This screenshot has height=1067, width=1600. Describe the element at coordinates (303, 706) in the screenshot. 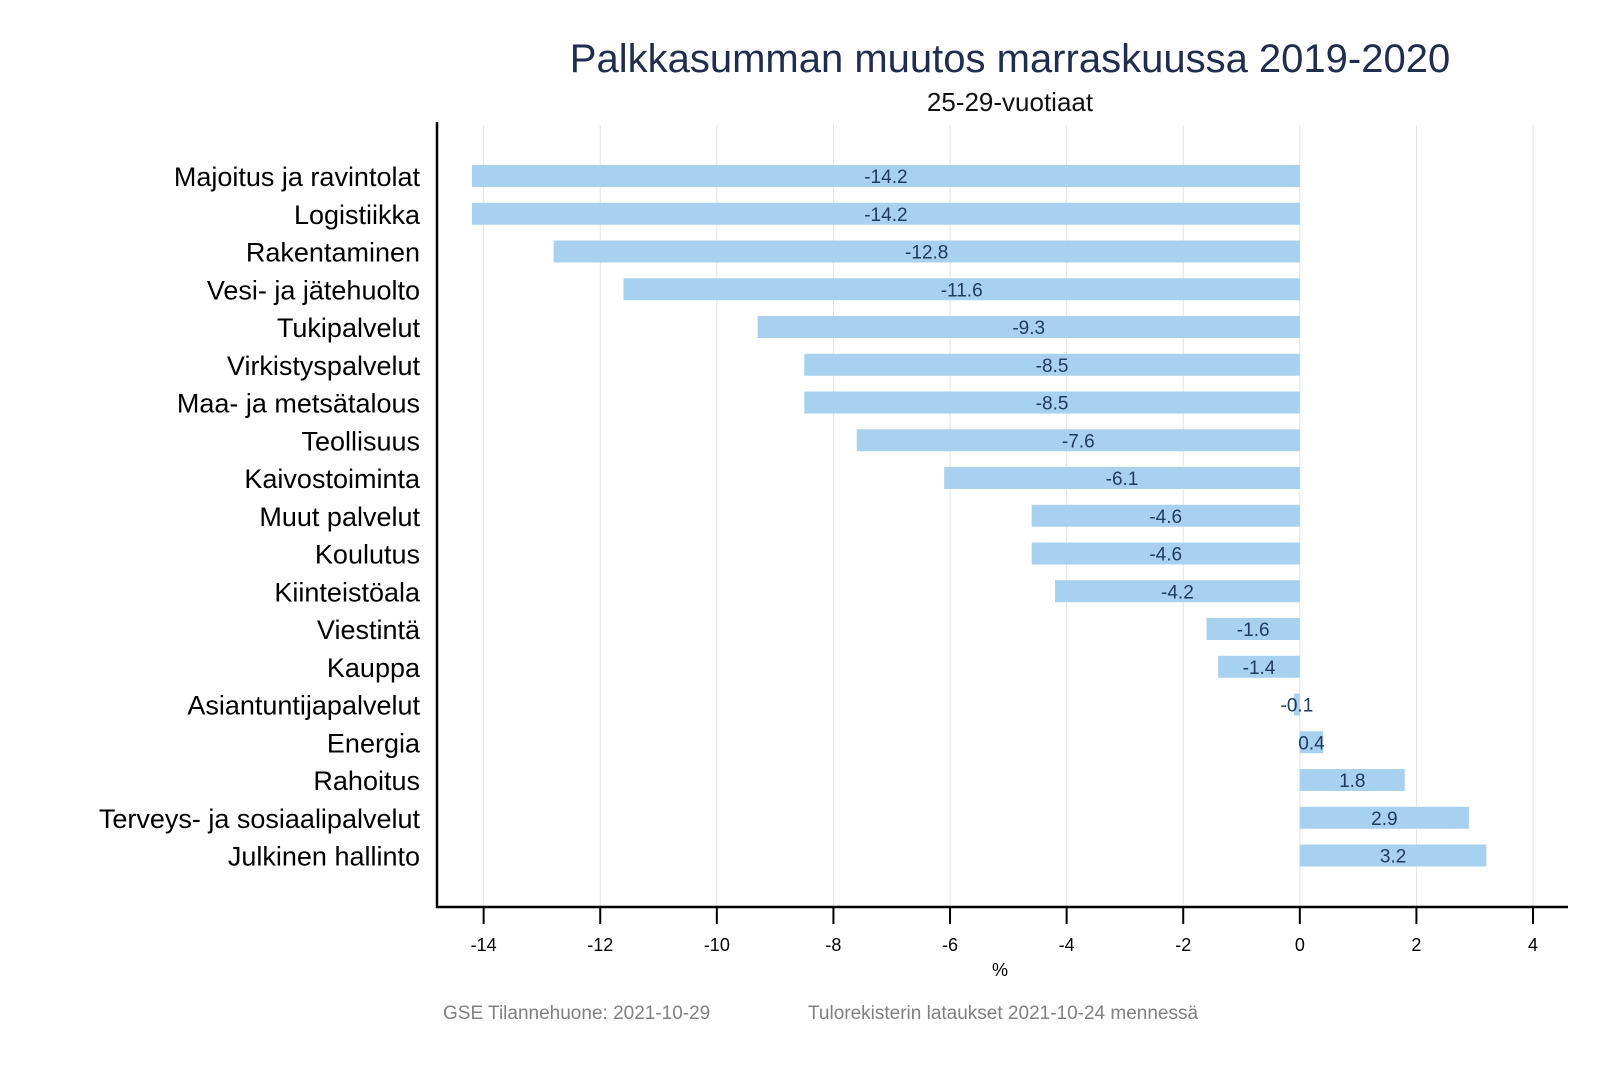

I see `category-label: Asiantuntijapalvelut` at that location.